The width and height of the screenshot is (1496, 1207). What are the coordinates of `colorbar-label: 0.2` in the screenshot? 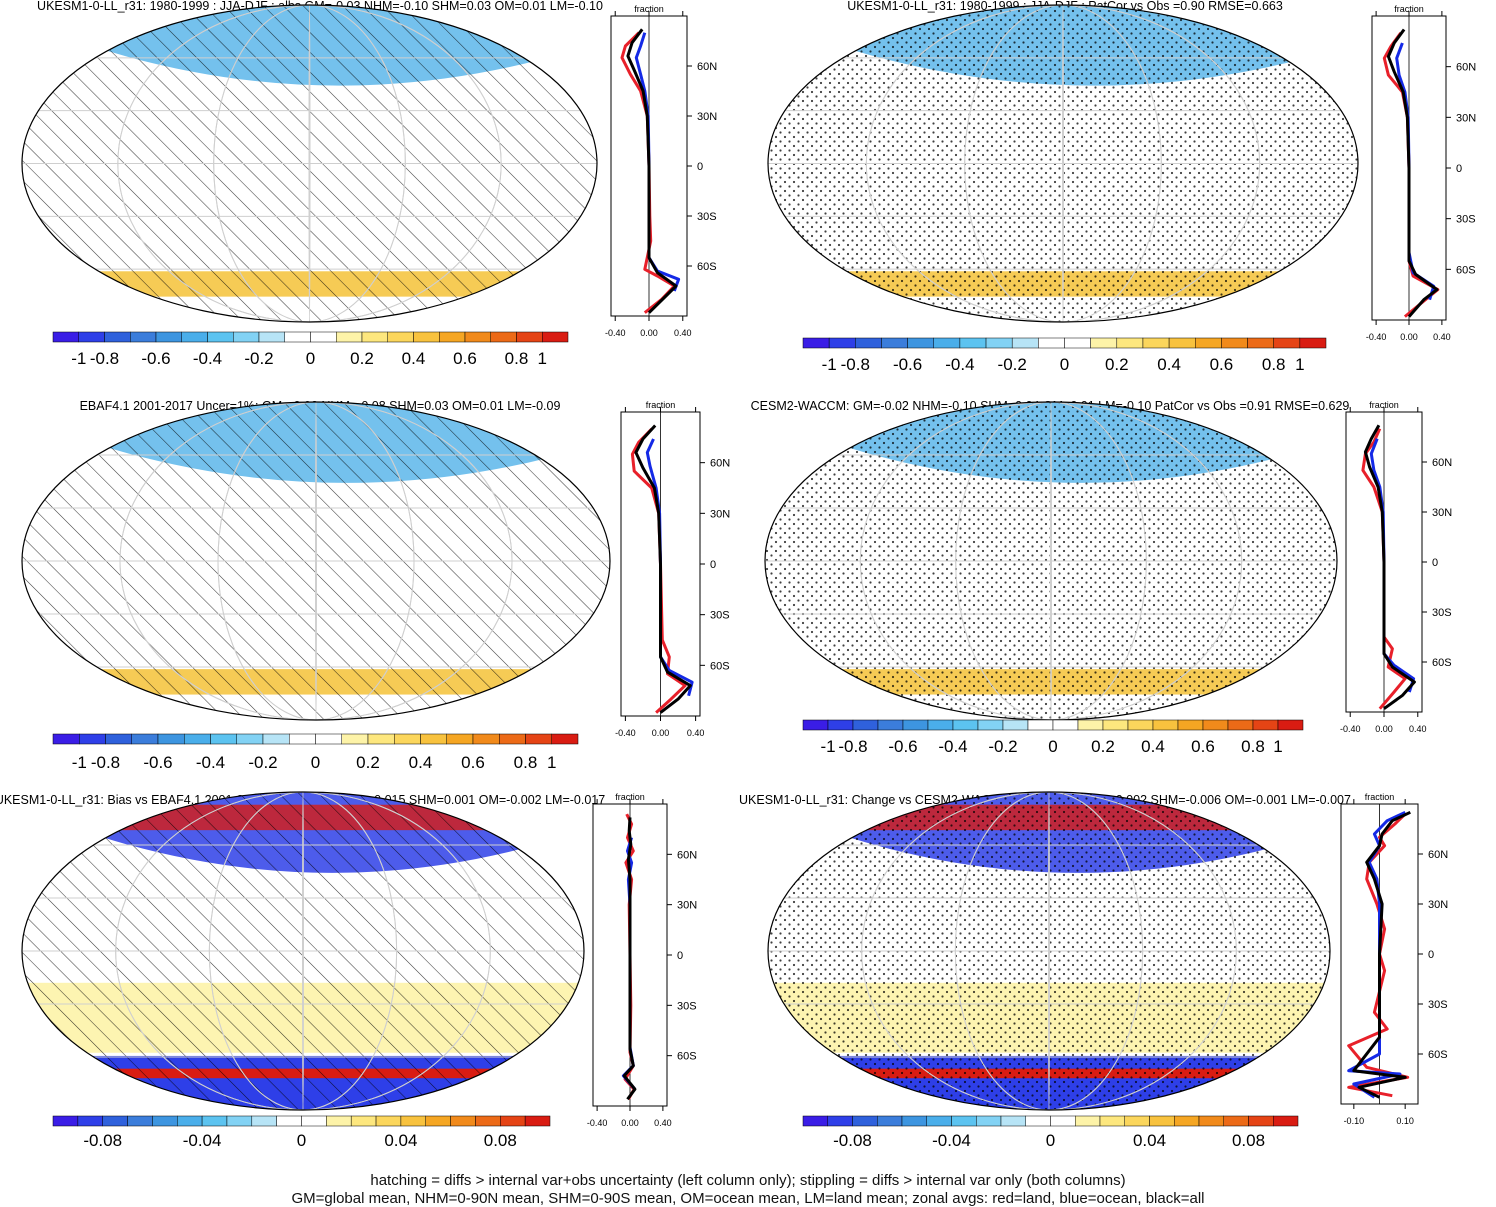 It's located at (362, 358).